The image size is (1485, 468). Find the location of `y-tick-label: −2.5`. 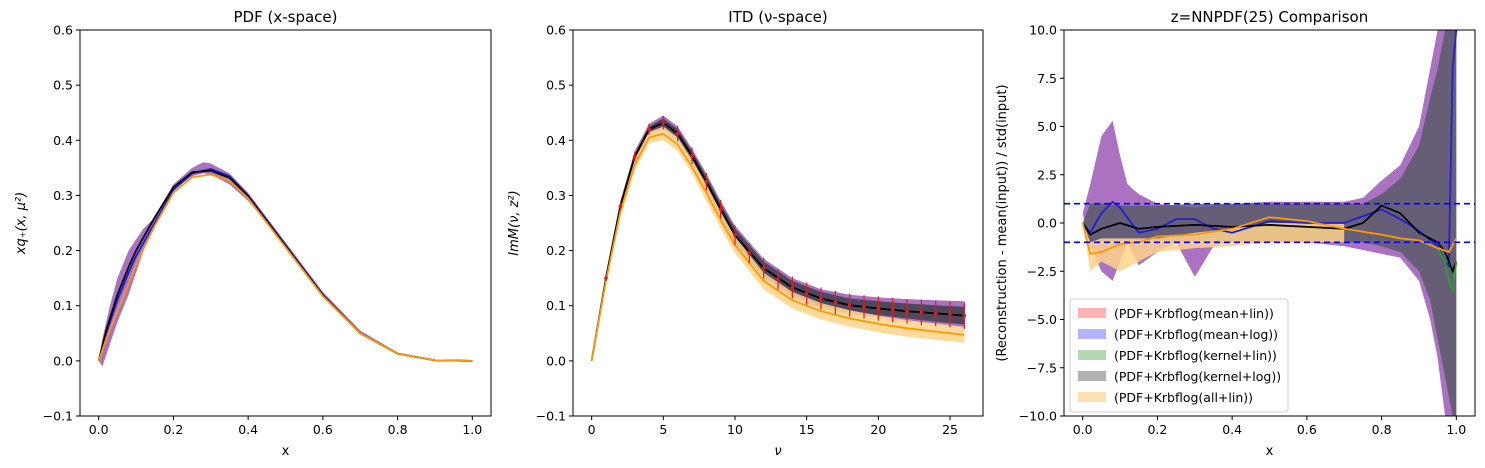

y-tick-label: −2.5 is located at coordinates (1042, 271).